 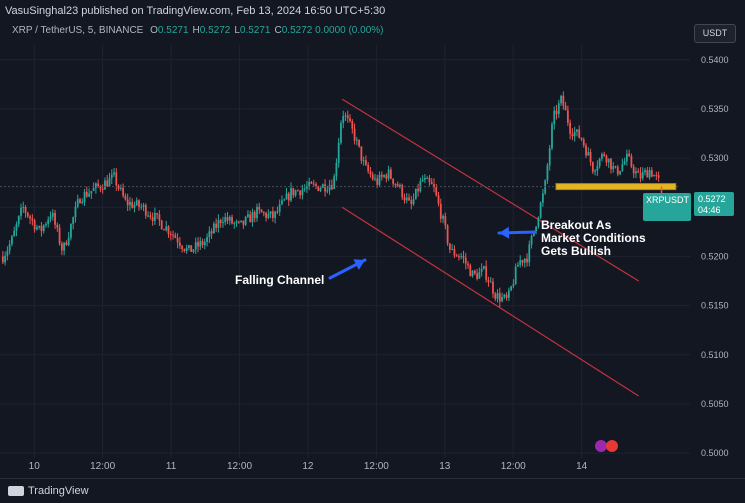 I want to click on currency-button: USDT, so click(x=715, y=33).